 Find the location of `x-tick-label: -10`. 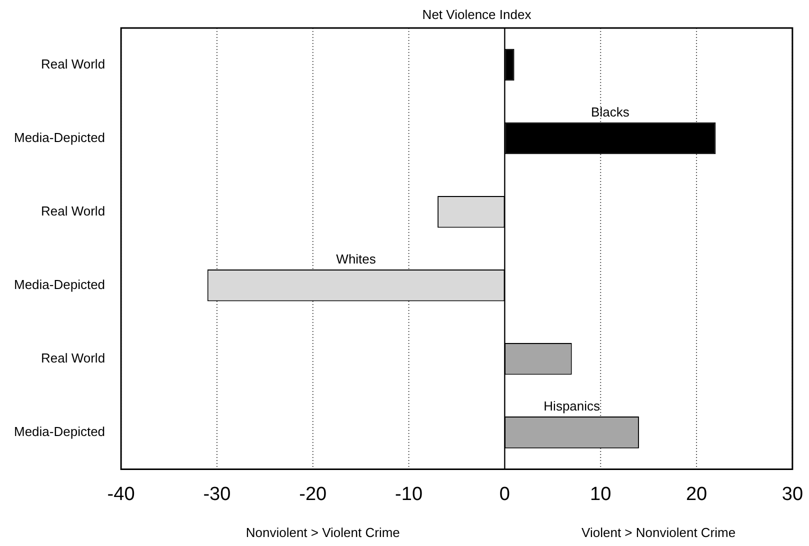

x-tick-label: -10 is located at coordinates (409, 494).